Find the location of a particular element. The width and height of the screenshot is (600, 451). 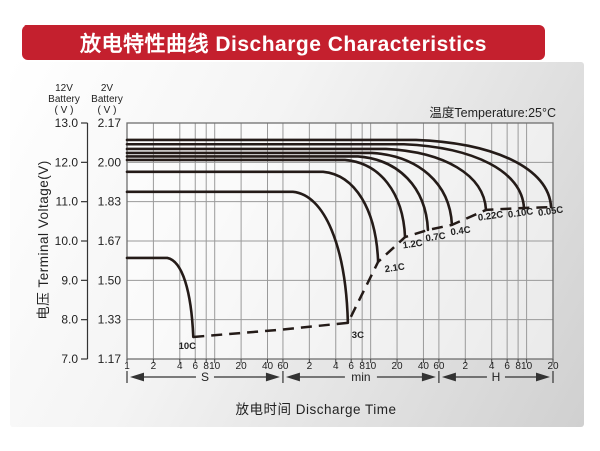

rate-label-3C: 3C is located at coordinates (358, 335).